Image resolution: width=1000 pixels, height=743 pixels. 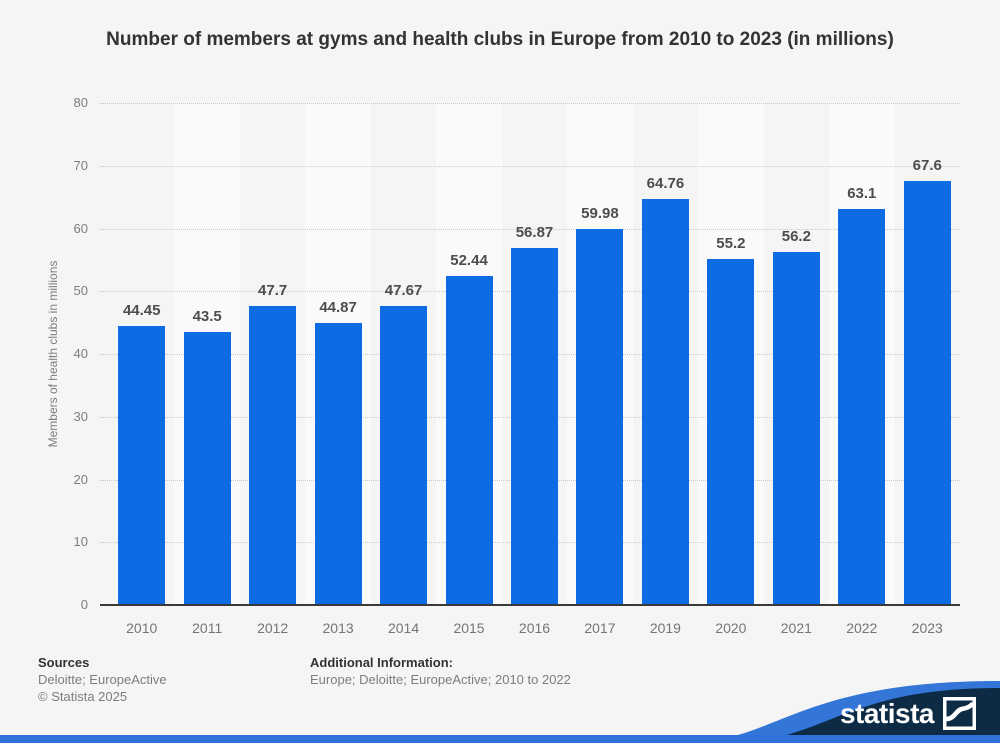 What do you see at coordinates (959, 713) in the screenshot?
I see `statista-logo-icon` at bounding box center [959, 713].